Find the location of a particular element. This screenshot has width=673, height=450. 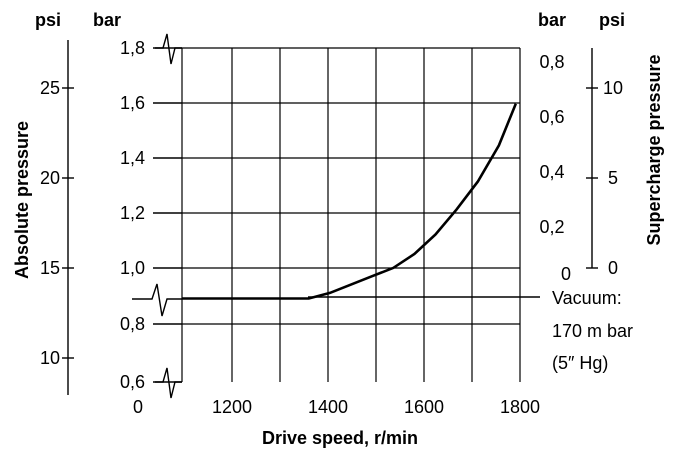

left-bar-tick-label: 1,0 is located at coordinates (132, 268).